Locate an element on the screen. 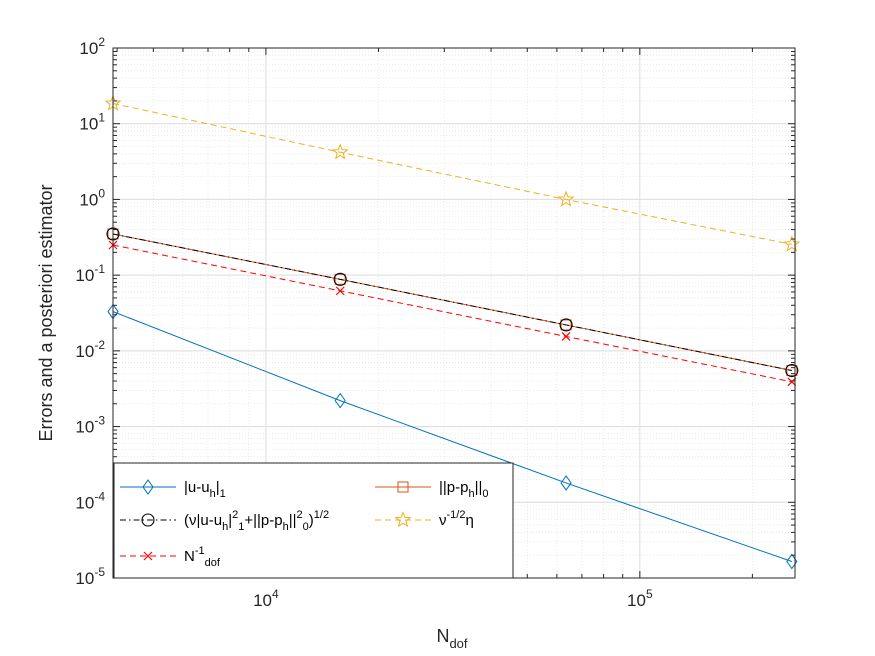 The image size is (875, 656). legend-label: |u-uh|1 is located at coordinates (205, 489).